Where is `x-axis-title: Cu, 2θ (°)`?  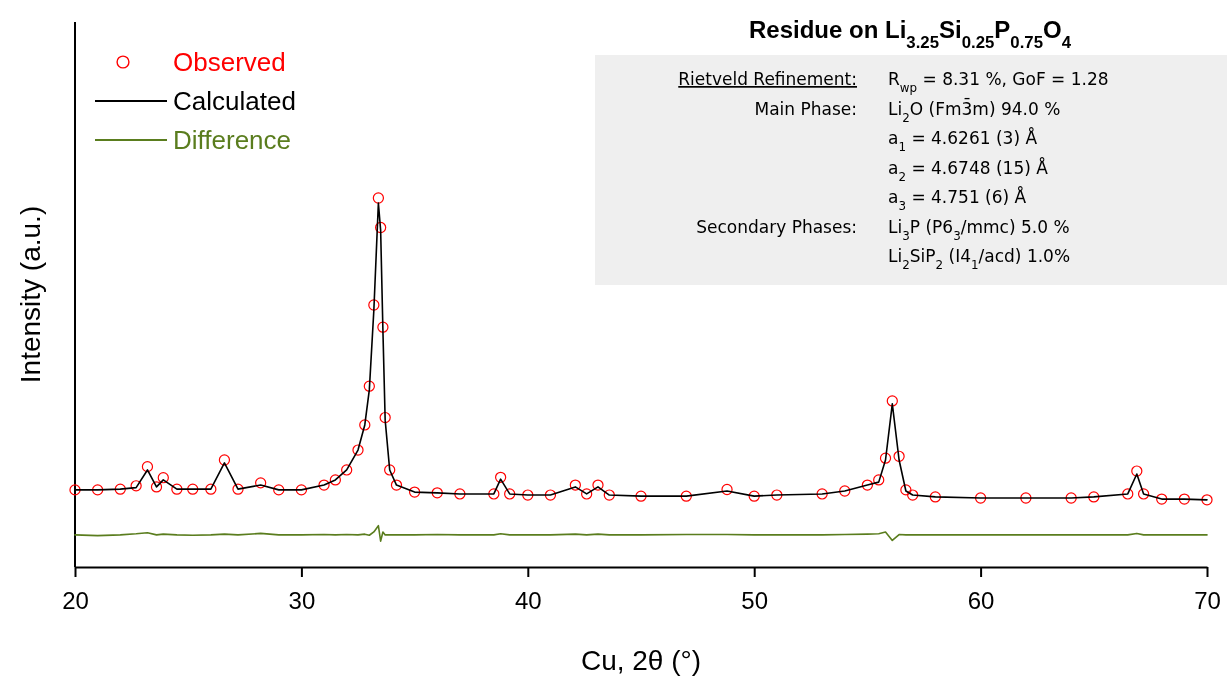
x-axis-title: Cu, 2θ (°) is located at coordinates (641, 660).